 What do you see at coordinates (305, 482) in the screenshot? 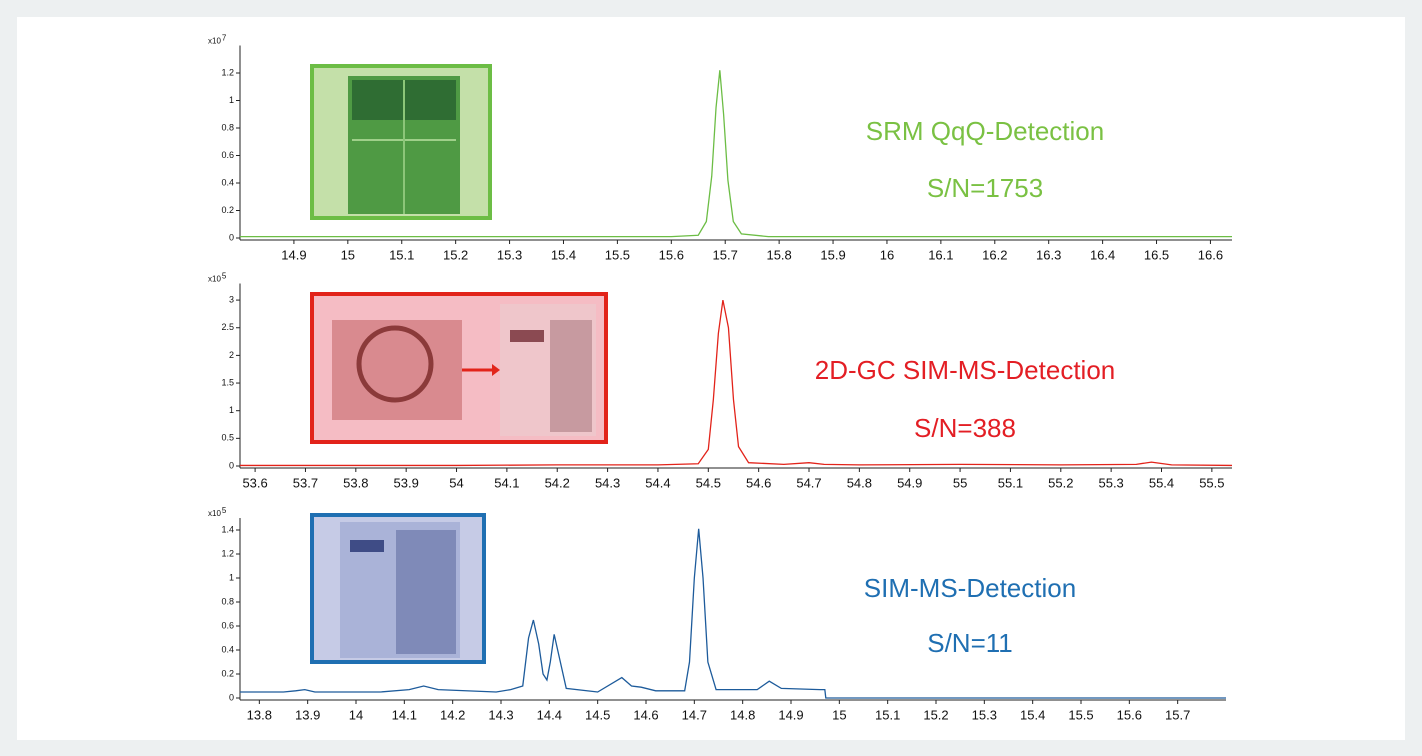
I see `x-tick-label: 53.7` at bounding box center [305, 482].